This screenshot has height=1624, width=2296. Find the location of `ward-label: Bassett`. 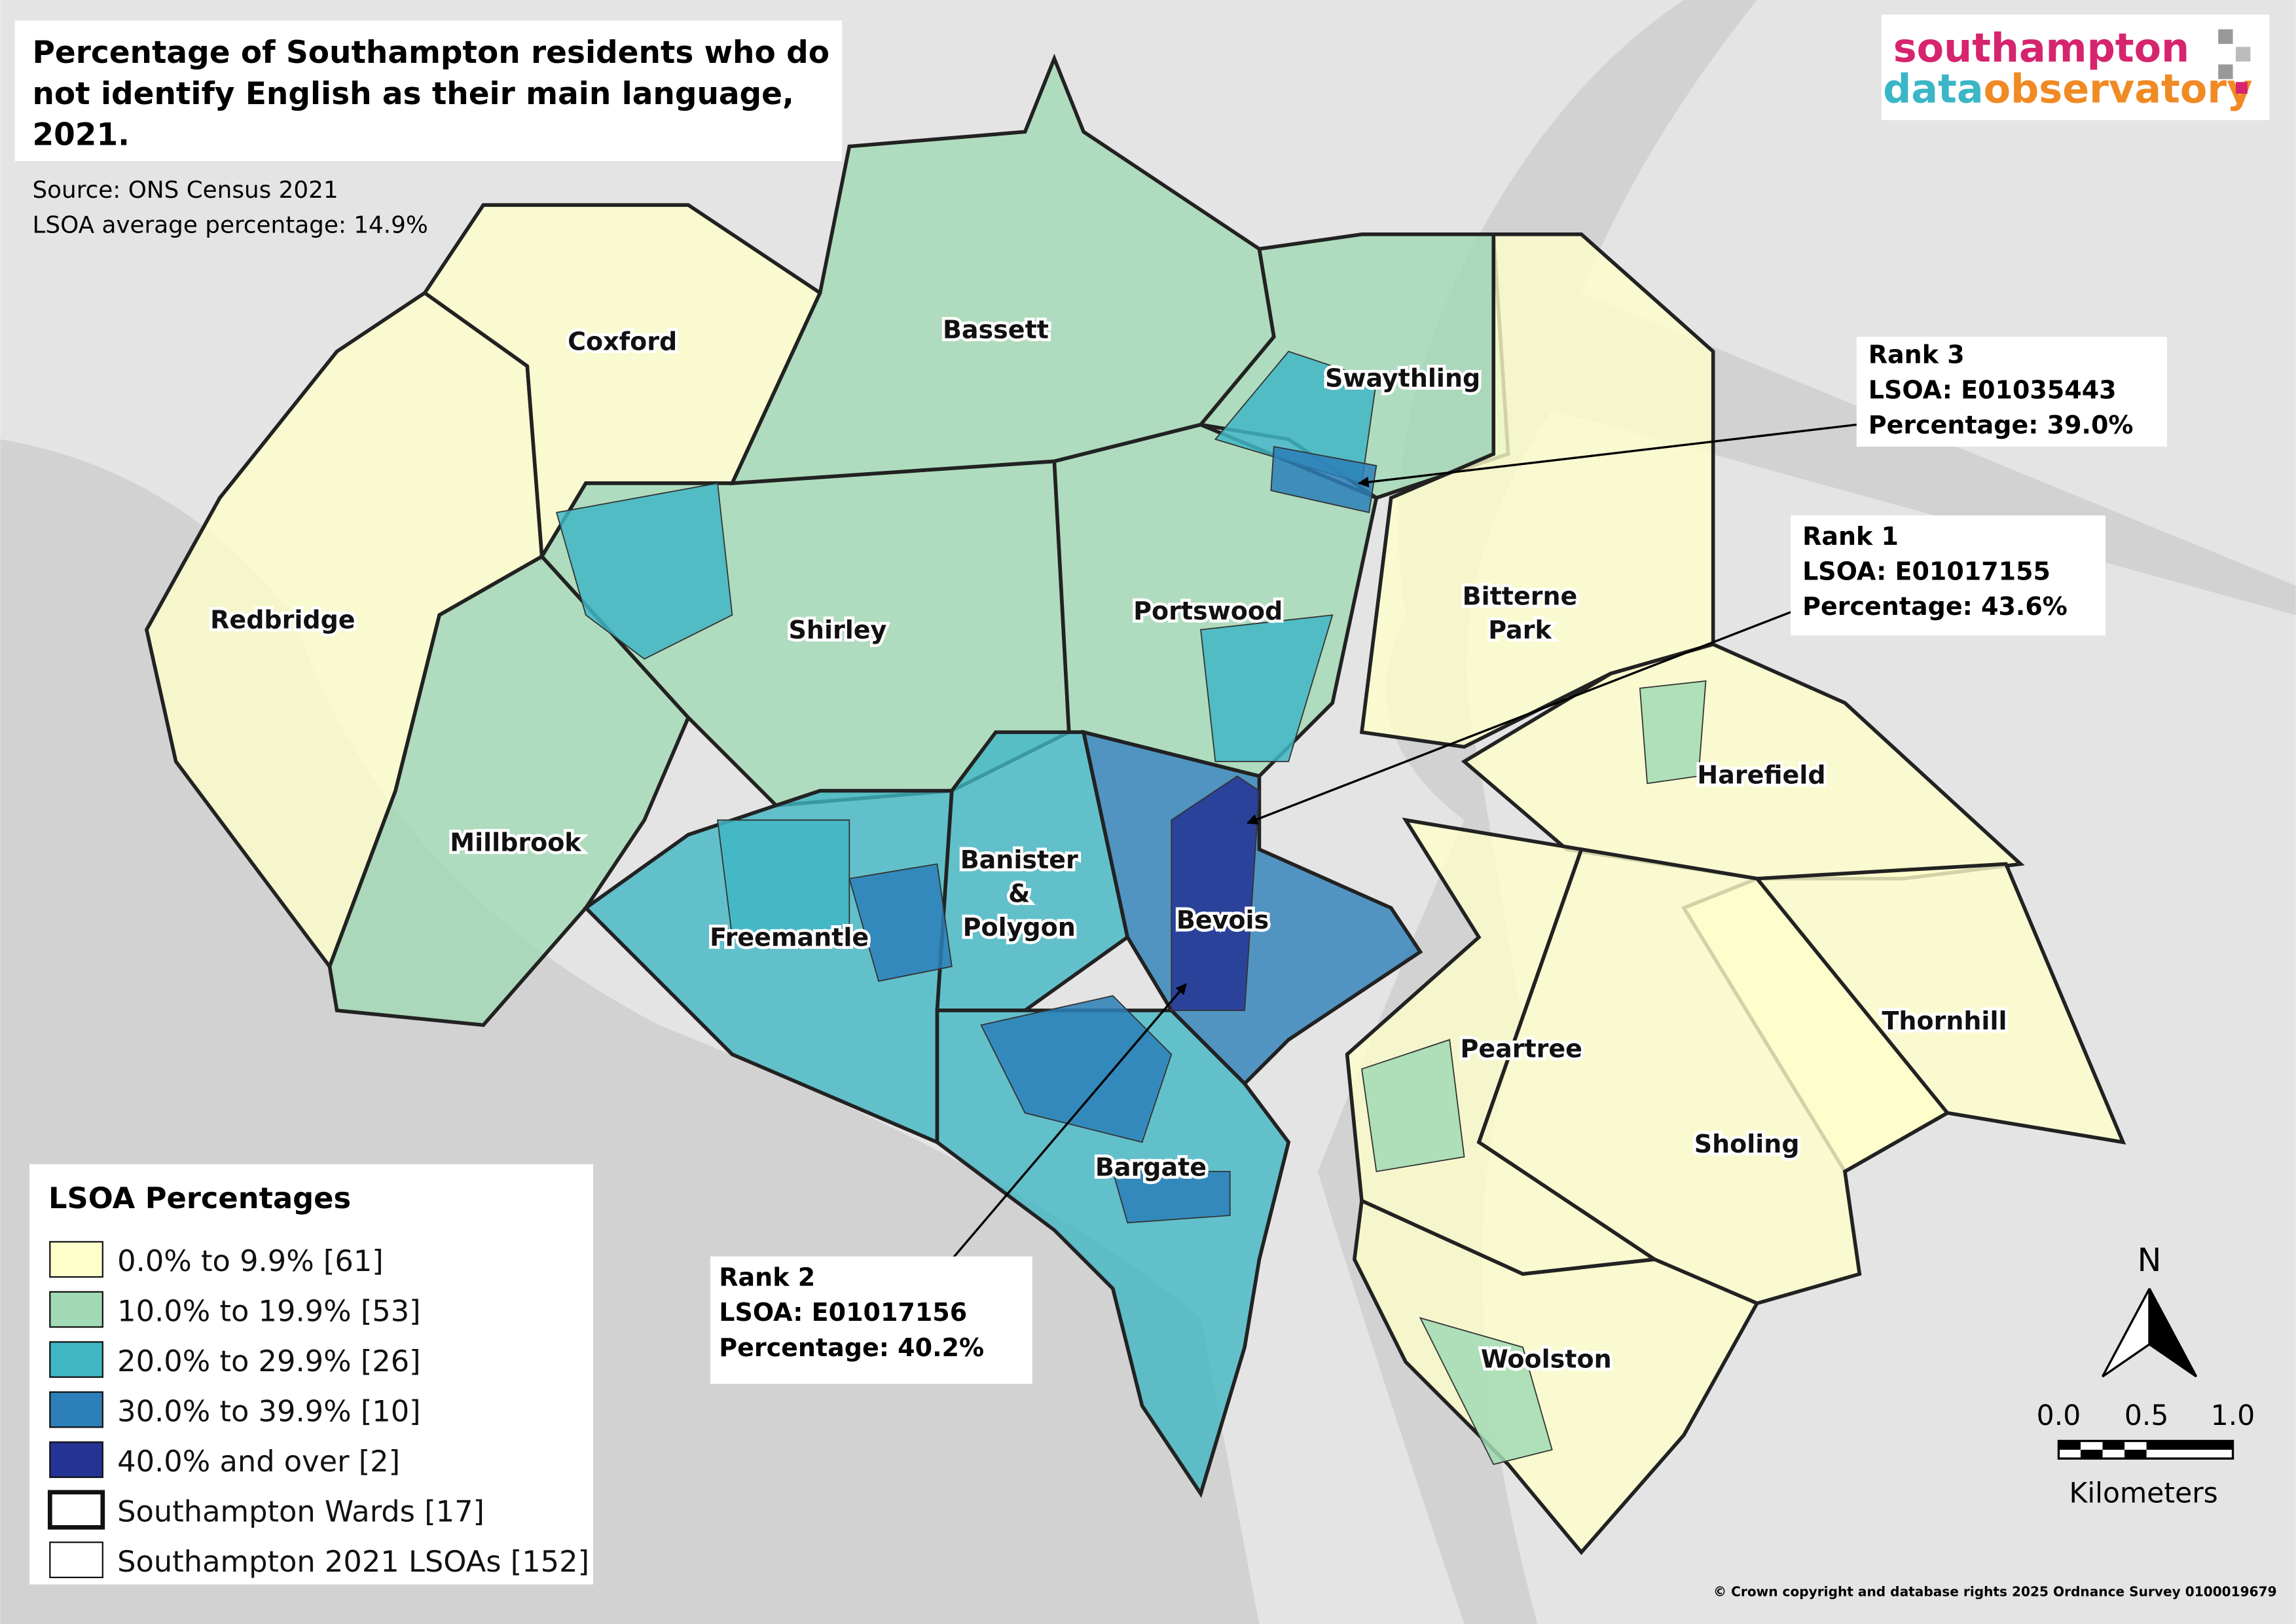

ward-label: Bassett is located at coordinates (996, 330).